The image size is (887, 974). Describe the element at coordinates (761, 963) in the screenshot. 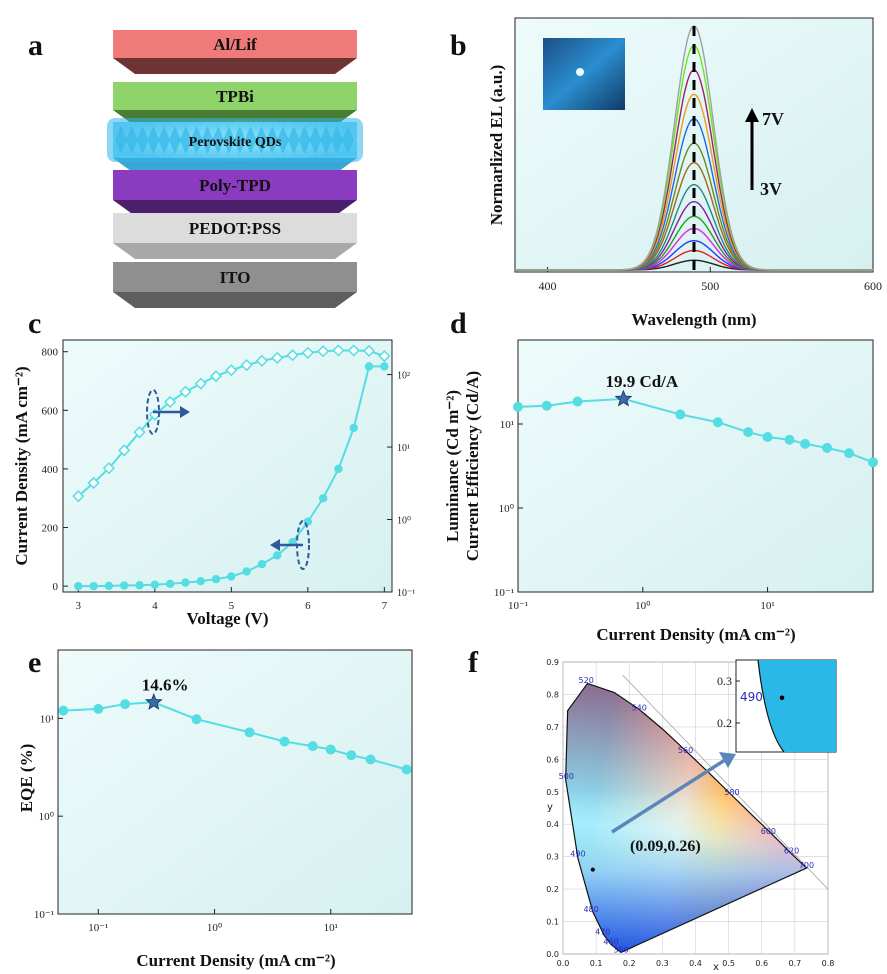

I see `x-tick-label: 0.6` at that location.